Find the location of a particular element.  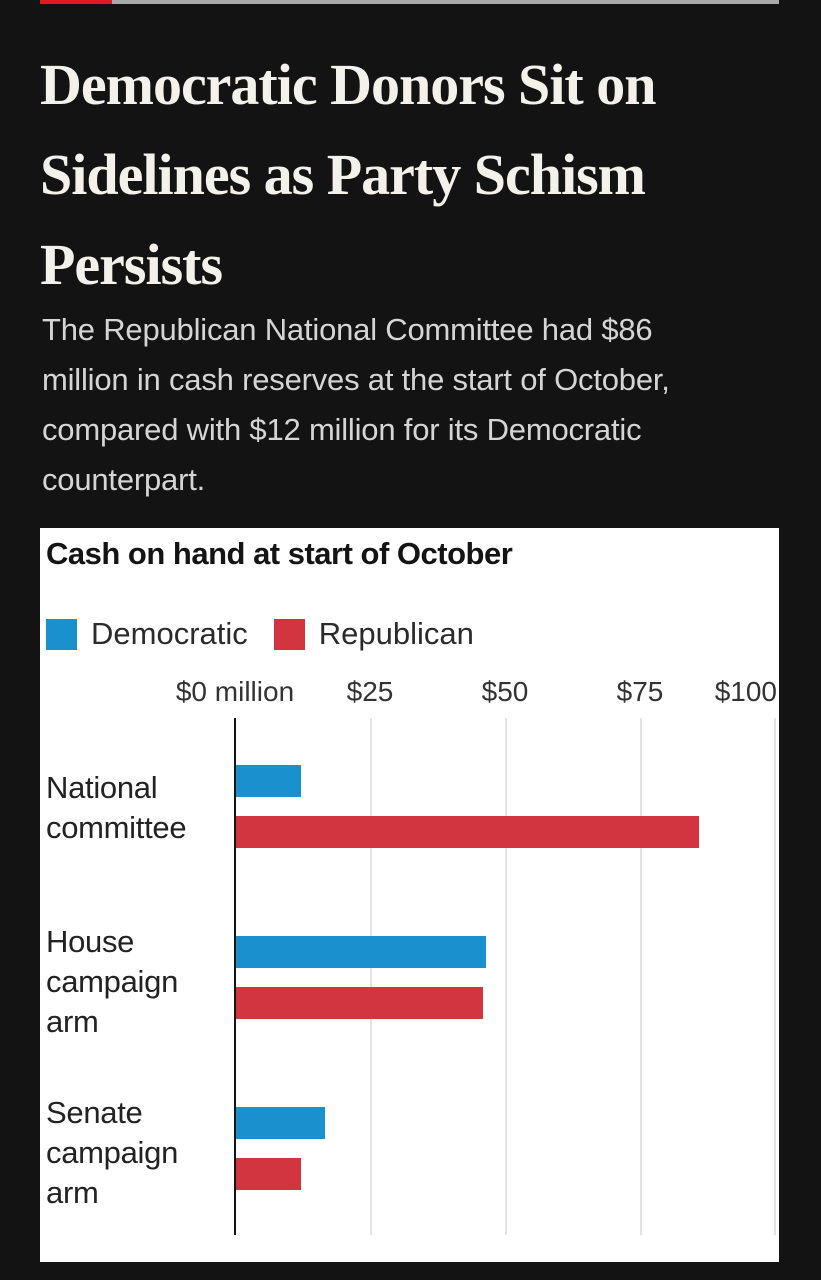

chart-legend: Democratic Republican is located at coordinates (260, 634).